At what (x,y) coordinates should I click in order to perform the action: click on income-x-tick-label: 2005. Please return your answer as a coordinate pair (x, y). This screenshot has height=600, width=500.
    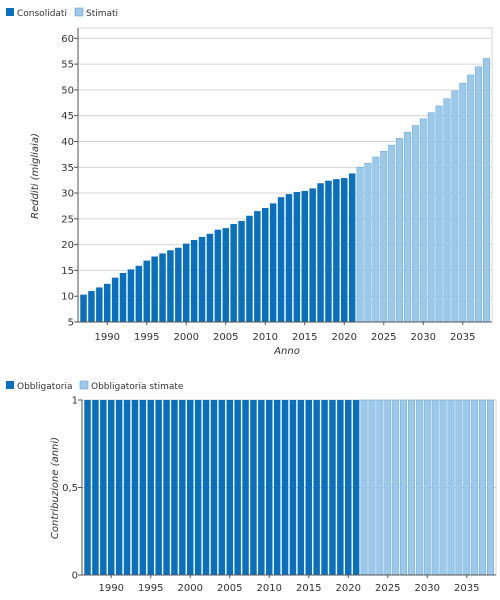
    Looking at the image, I should click on (225, 337).